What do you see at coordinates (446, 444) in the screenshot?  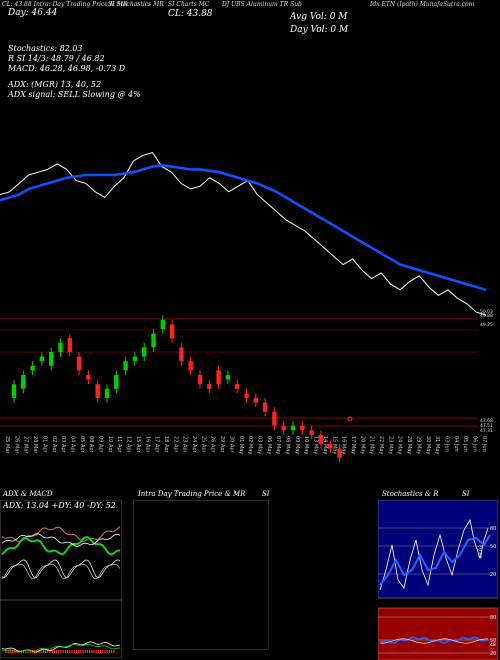 I see `date-tick-label: 03 Jun` at bounding box center [446, 444].